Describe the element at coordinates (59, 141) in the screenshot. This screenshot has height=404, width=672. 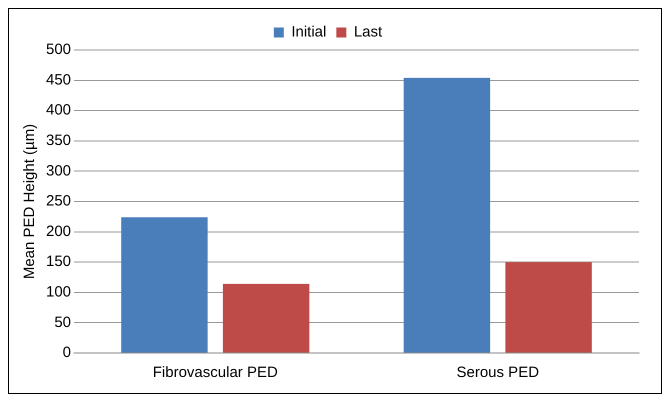
I see `y-tick-label: 350` at that location.